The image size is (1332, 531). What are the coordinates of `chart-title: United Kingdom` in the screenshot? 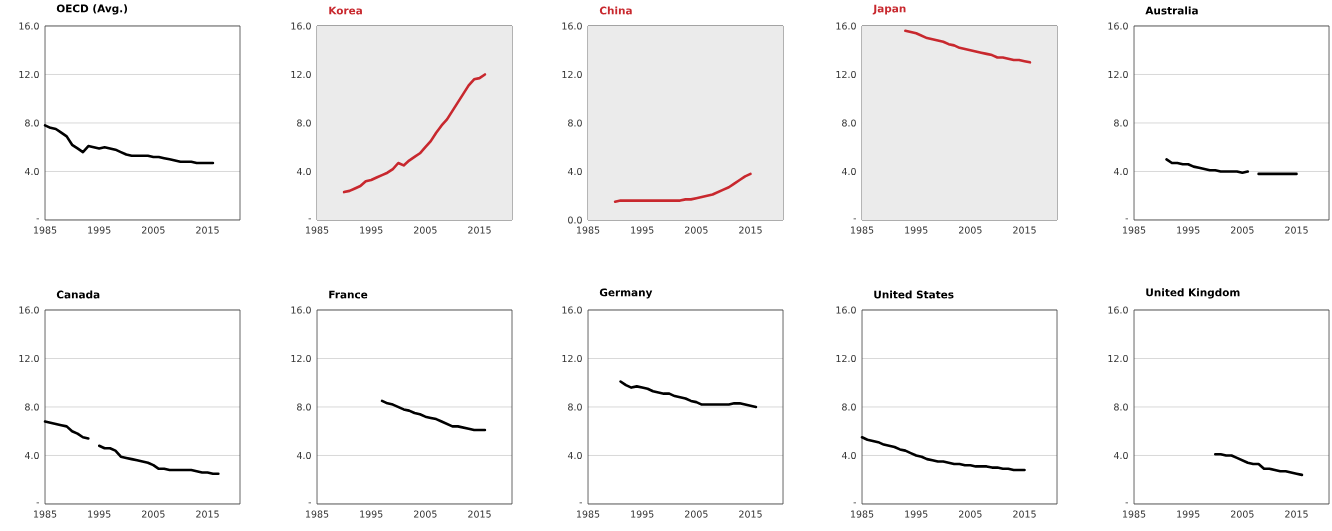 It's located at (1193, 293).